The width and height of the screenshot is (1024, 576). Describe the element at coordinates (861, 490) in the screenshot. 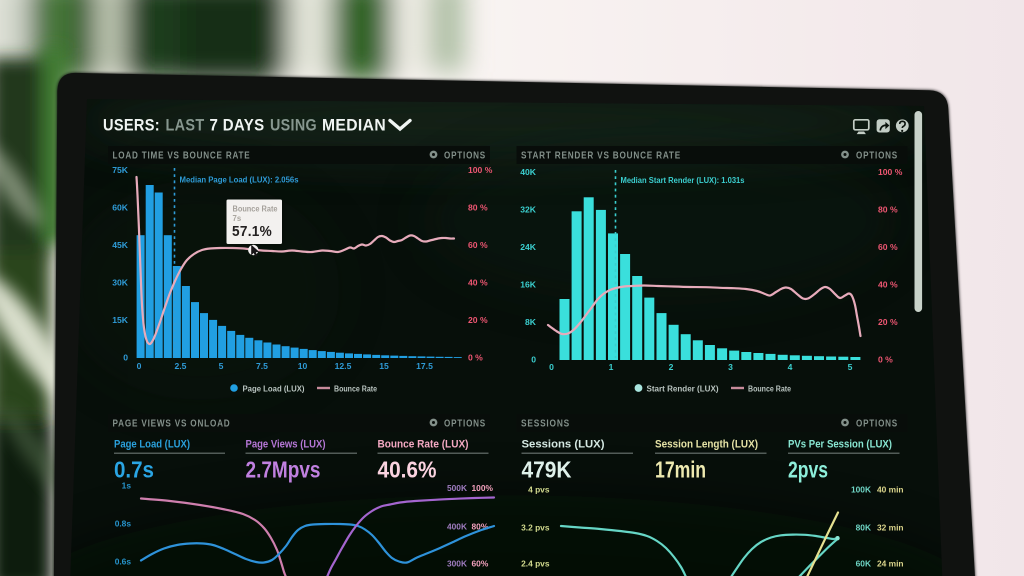

I see `svg-text: 100K` at that location.